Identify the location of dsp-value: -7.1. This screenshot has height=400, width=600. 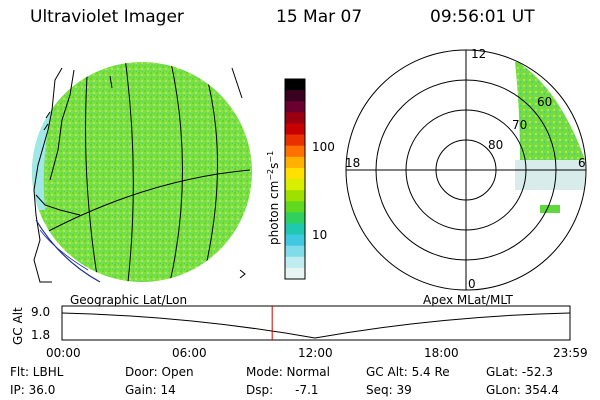
(307, 390).